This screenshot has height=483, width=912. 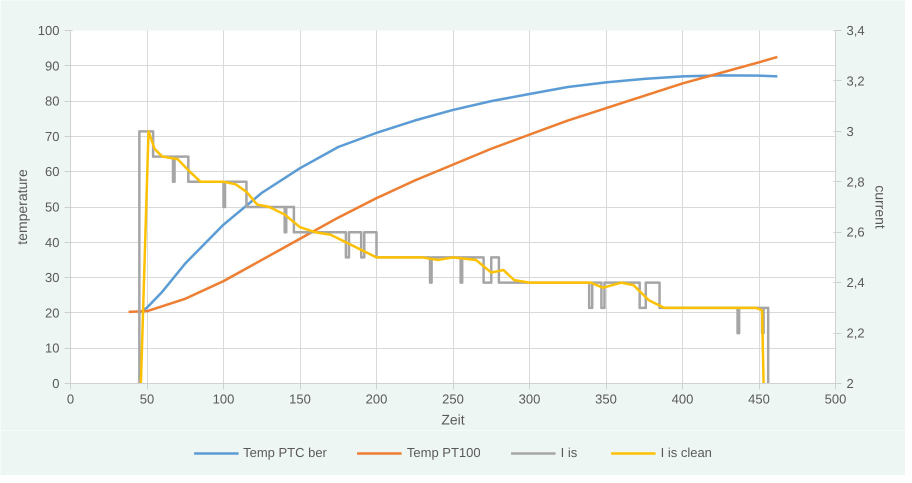 I want to click on y2-axis-title: current, so click(x=880, y=207).